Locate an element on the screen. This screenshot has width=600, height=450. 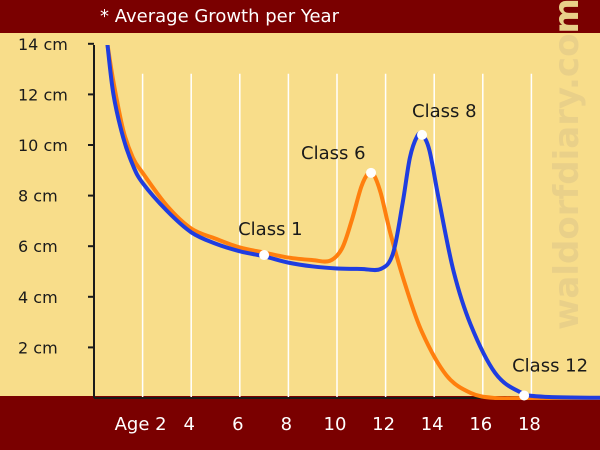
y-tick-label: 10 cm is located at coordinates (43, 145).